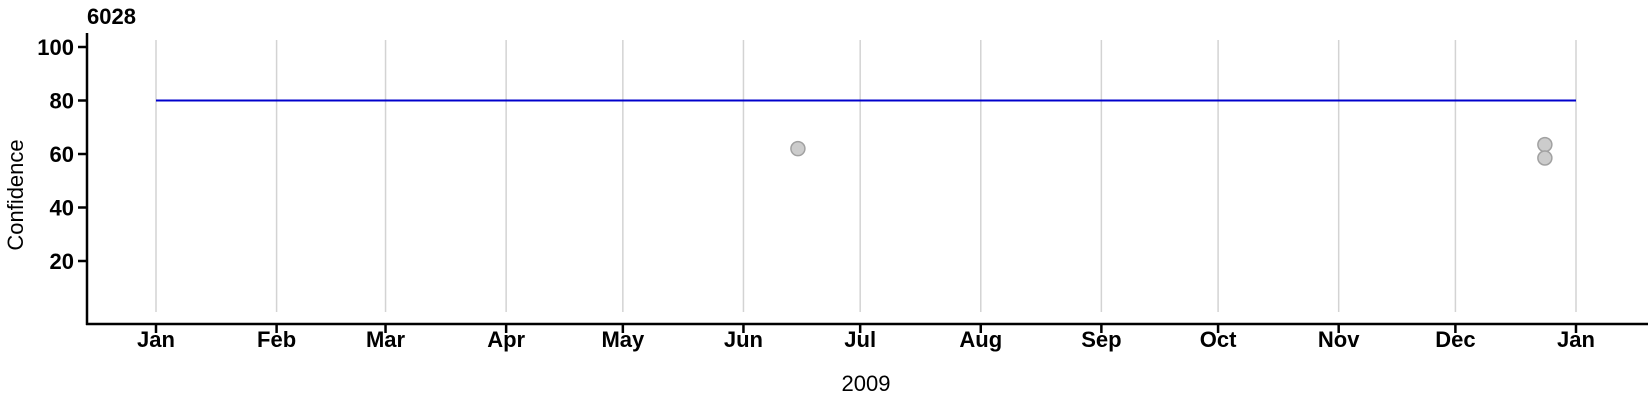 The image size is (1650, 400). Describe the element at coordinates (62, 208) in the screenshot. I see `y-tick-label: 40` at that location.